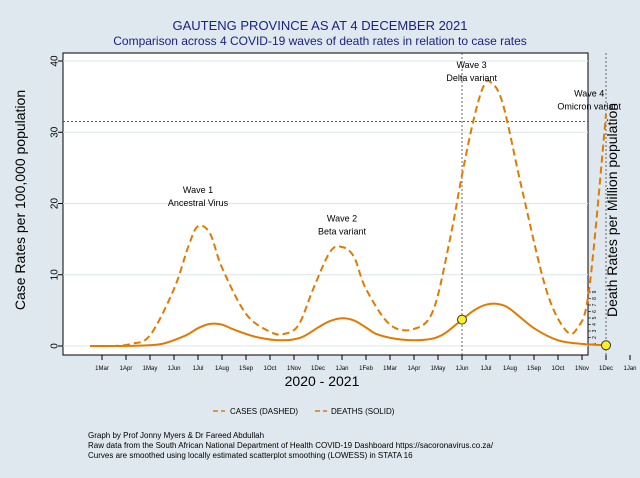  What do you see at coordinates (471, 78) in the screenshot?
I see `wave-annotation: Delta variant` at bounding box center [471, 78].